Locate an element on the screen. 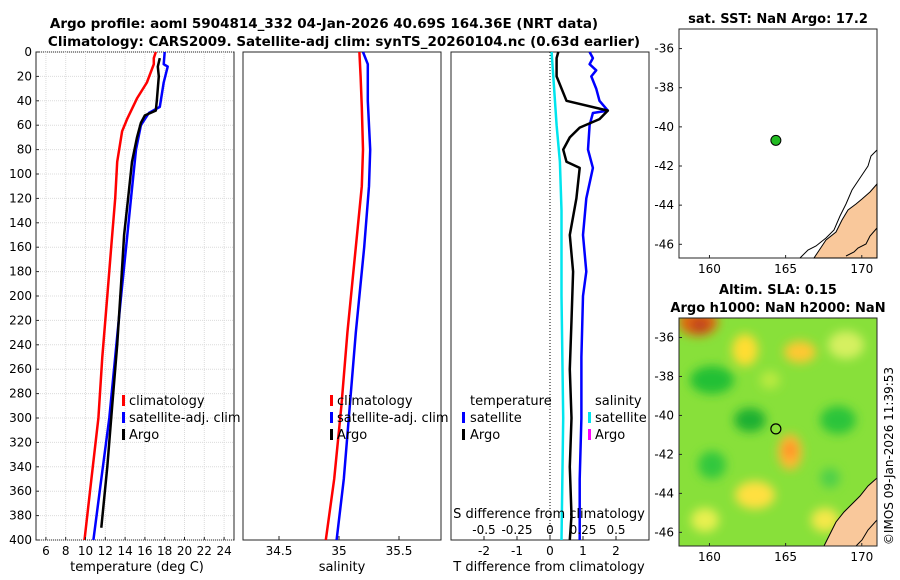 The height and width of the screenshot is (580, 900). series-line-argo is located at coordinates (582, 296).